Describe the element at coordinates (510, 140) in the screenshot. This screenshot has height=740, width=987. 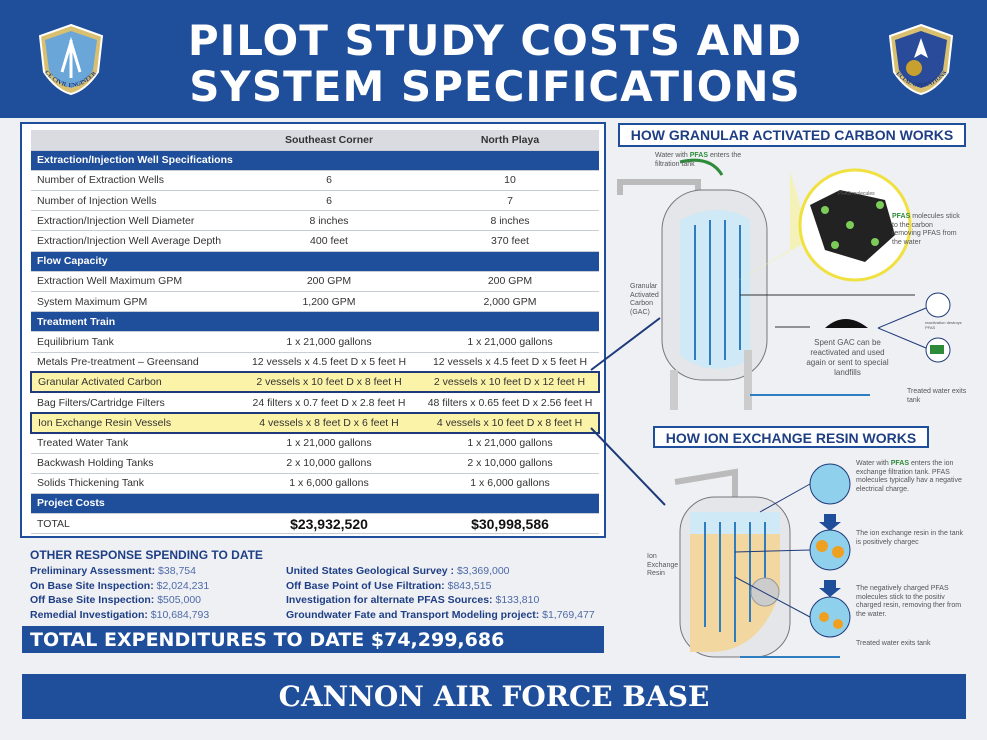
I see `column-header-north-playa: North Playa` at that location.